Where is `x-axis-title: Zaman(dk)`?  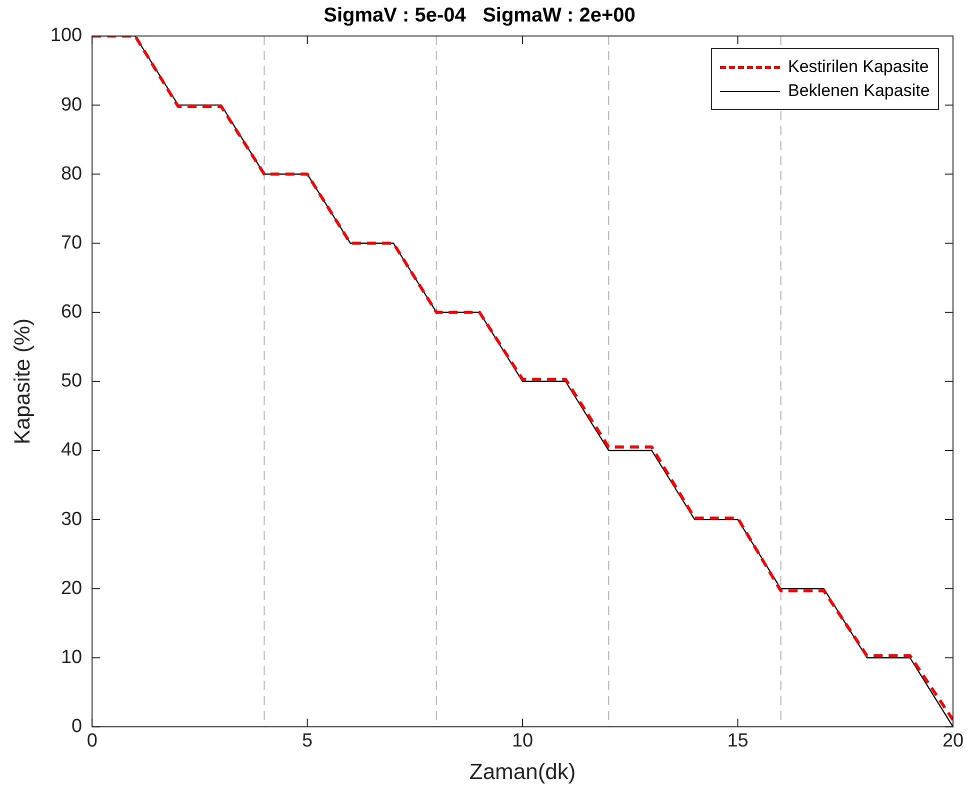 x-axis-title: Zaman(dk) is located at coordinates (522, 771).